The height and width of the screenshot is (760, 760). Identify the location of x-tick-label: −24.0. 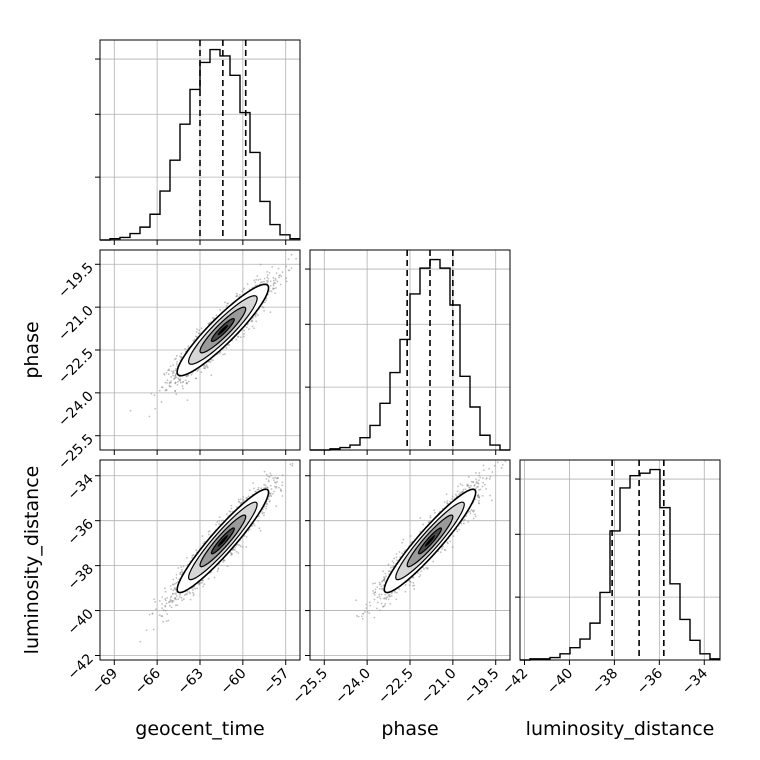
(353, 687).